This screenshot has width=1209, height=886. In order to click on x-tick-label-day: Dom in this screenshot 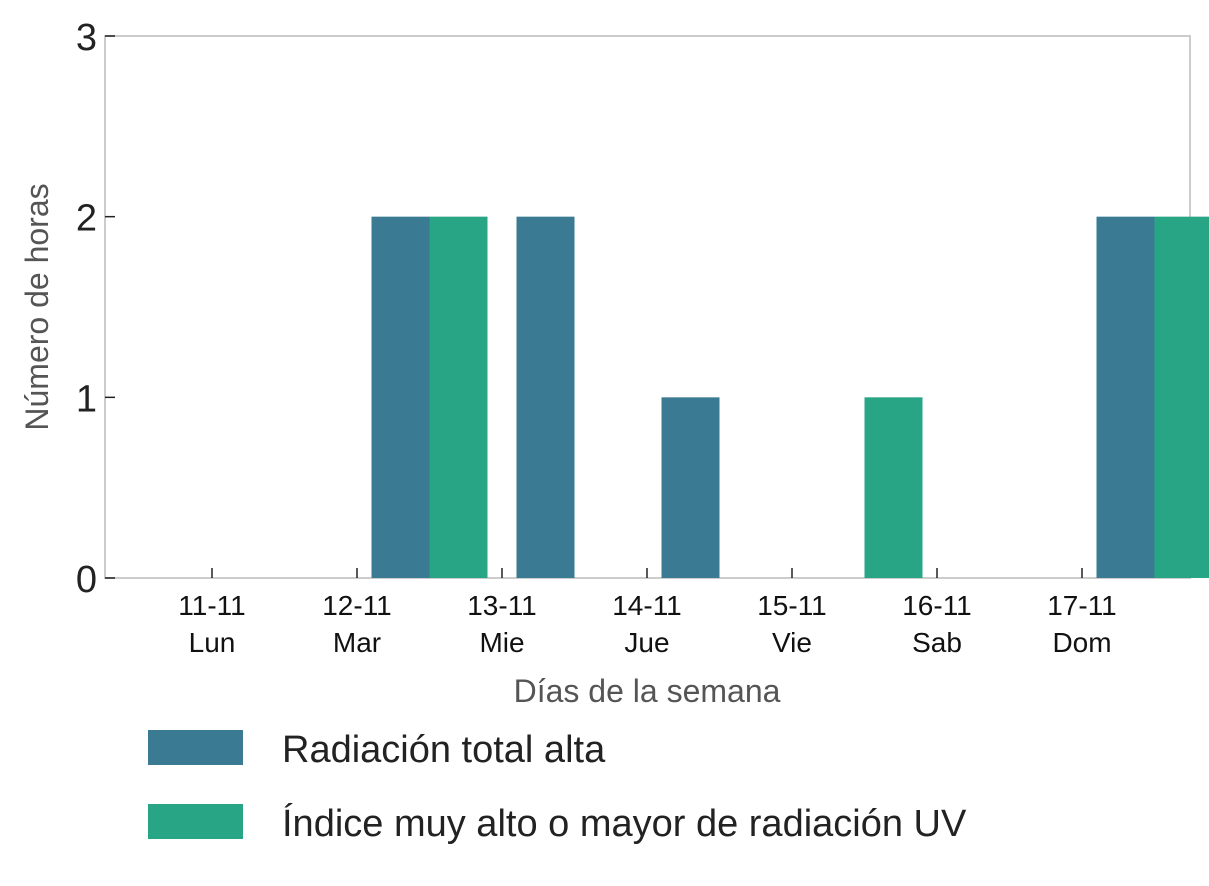, I will do `click(1081, 642)`.